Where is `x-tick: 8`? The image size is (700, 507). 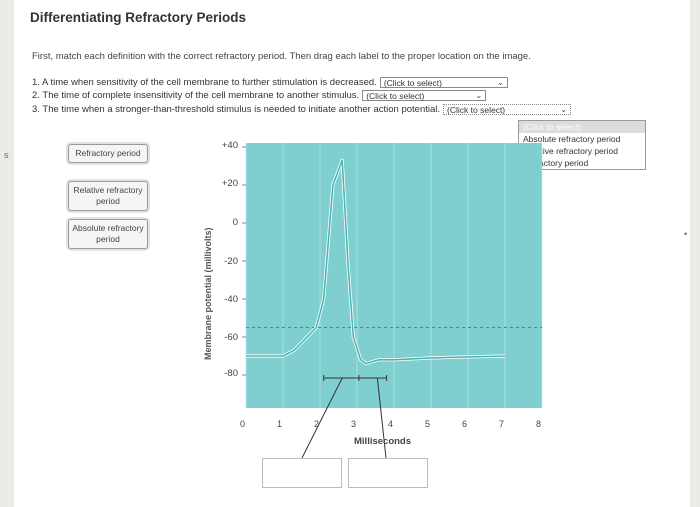 x-tick: 8 is located at coordinates (539, 424).